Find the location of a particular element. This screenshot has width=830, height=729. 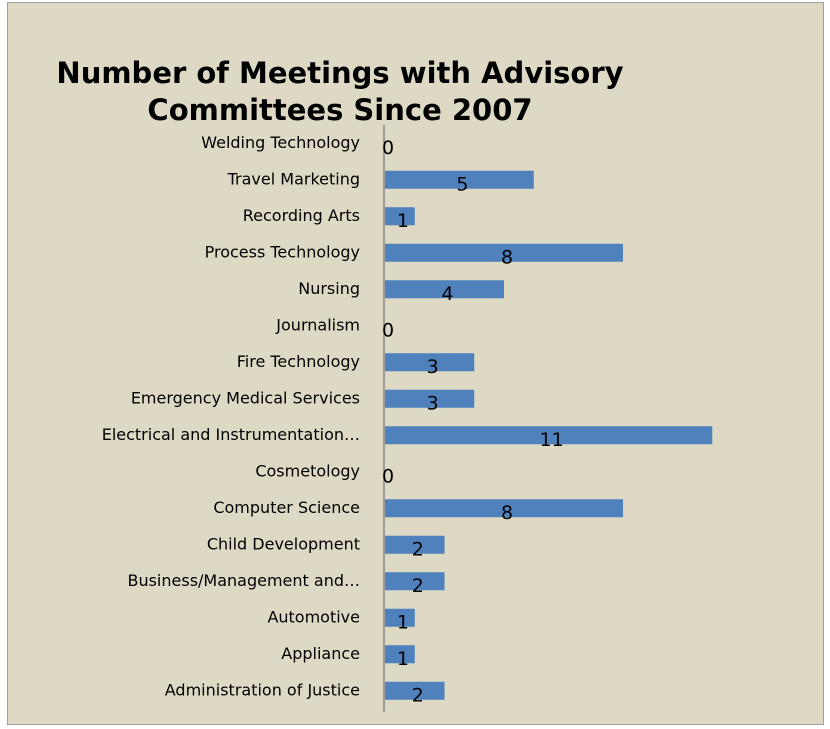

y-tick-label: Administration of Justice is located at coordinates (262, 689).